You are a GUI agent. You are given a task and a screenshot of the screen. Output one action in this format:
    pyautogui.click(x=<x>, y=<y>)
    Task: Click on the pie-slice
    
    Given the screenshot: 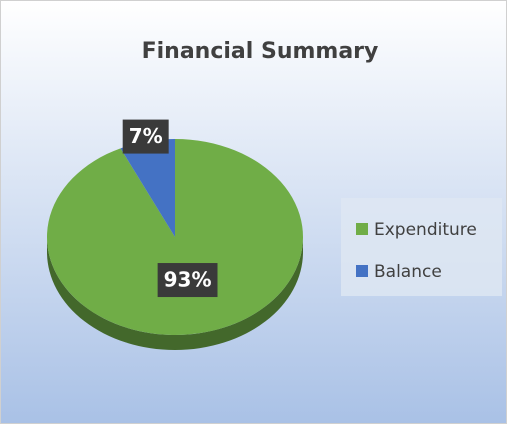 What is the action you would take?
    pyautogui.click(x=147, y=188)
    